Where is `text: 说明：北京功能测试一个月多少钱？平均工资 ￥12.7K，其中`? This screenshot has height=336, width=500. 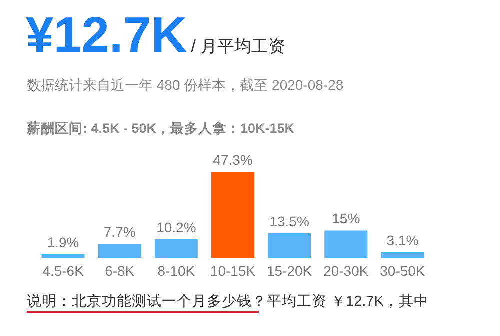 text: 说明：北京功能测试一个月多少钱？平均工资 ￥12.7K，其中 is located at coordinates (228, 301).